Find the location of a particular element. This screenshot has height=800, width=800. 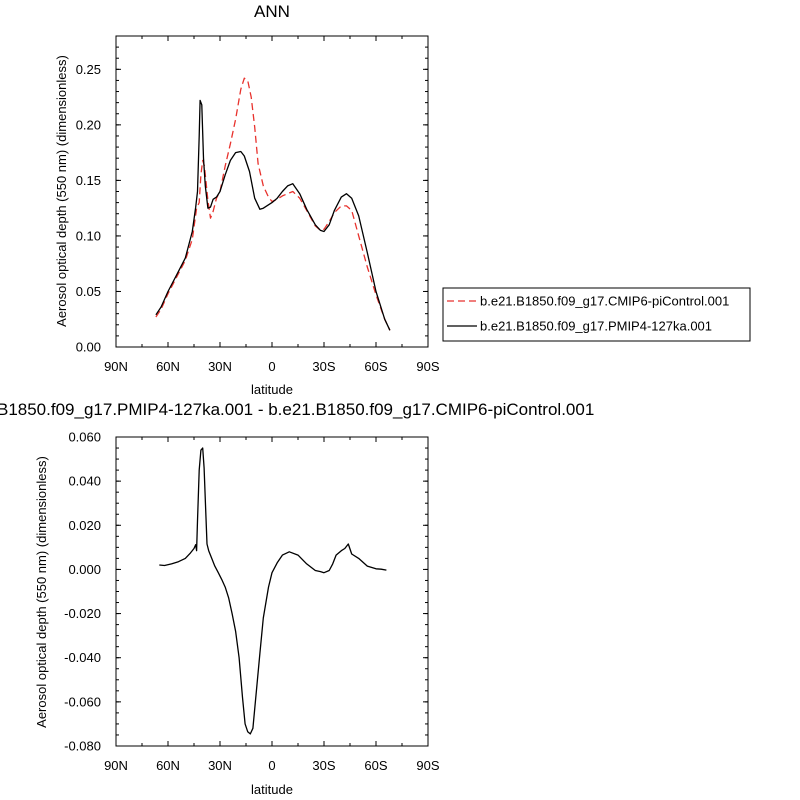

top-x-axis-label: latitude is located at coordinates (272, 389).